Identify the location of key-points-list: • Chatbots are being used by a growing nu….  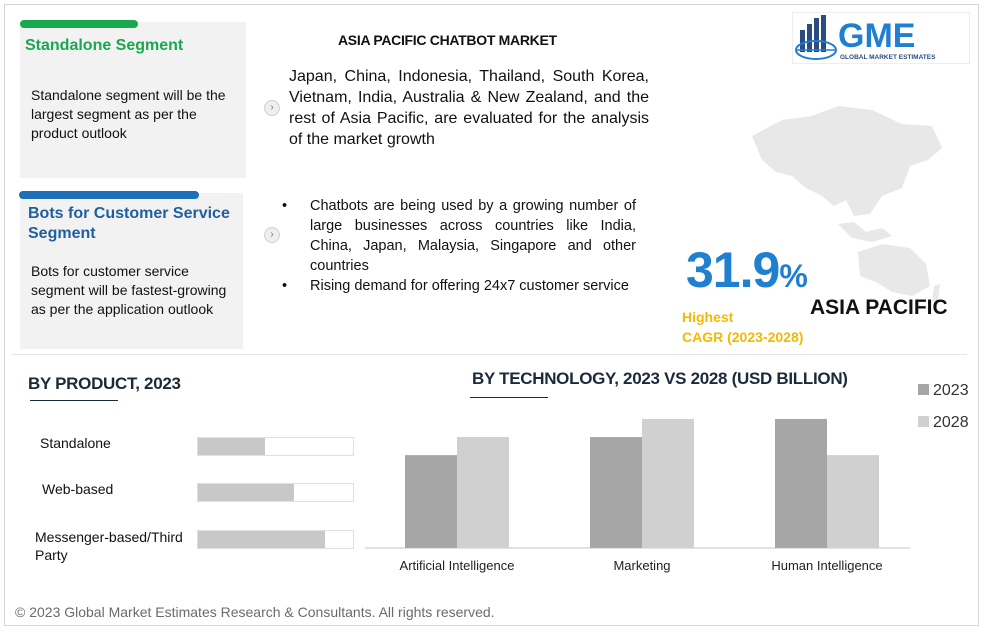
(459, 246).